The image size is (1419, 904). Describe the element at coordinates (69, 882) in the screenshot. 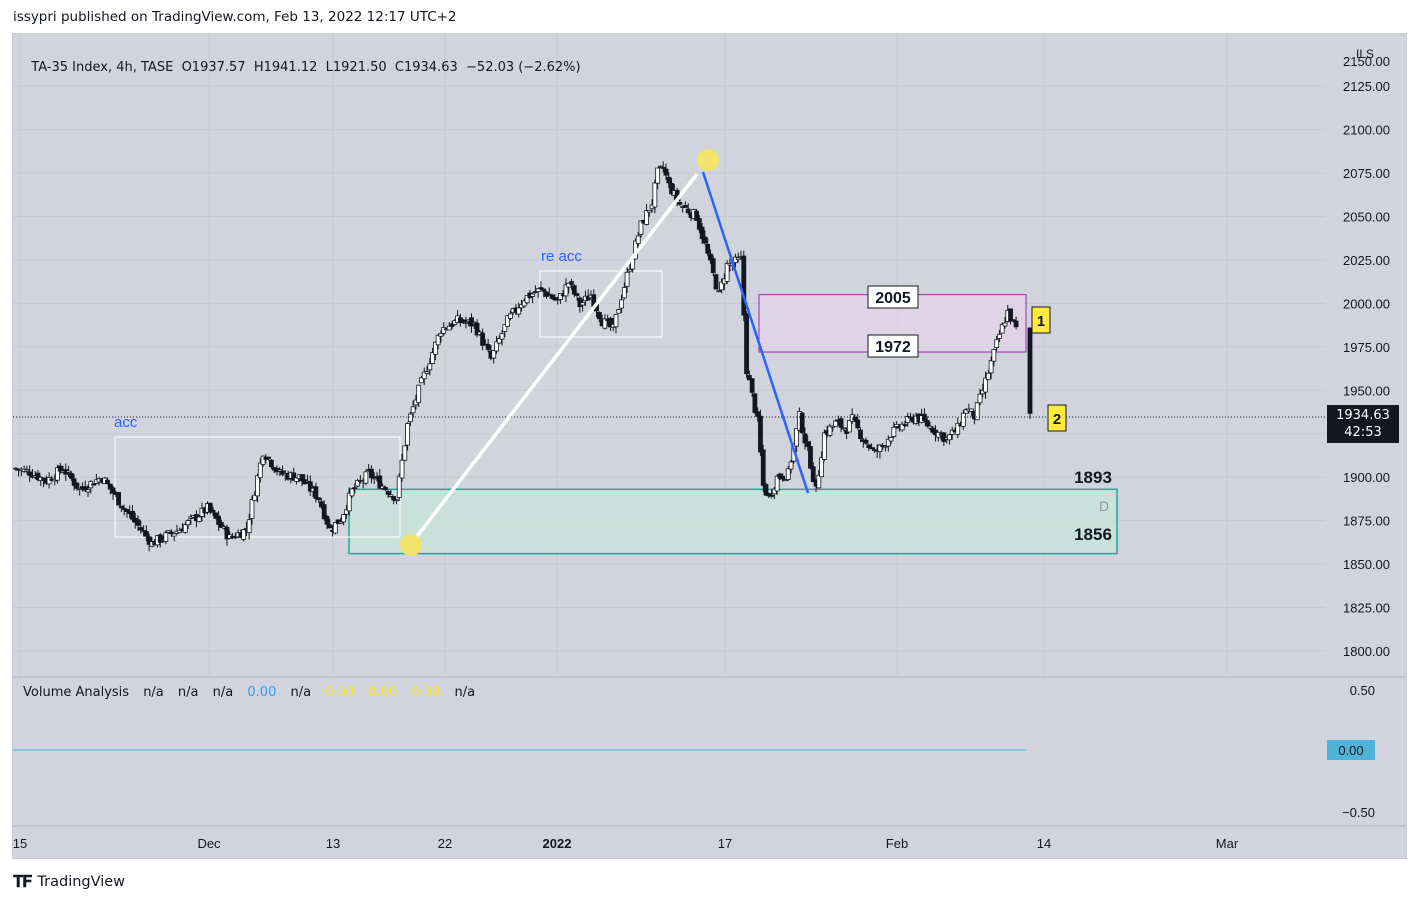

I see `brand: 𝐓𝐅 TradingView` at that location.